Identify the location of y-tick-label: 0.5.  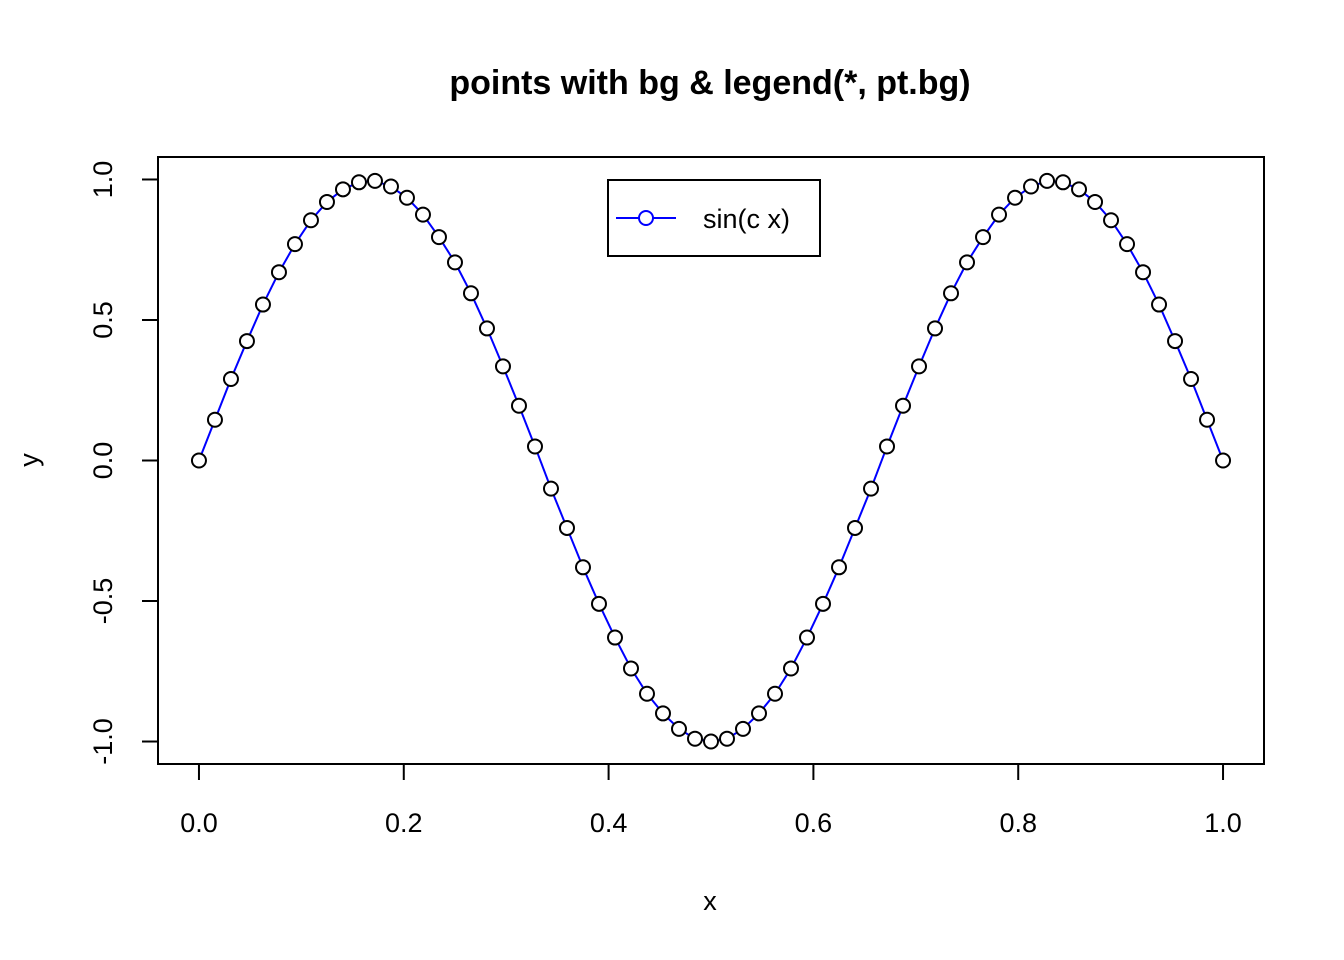
(103, 320).